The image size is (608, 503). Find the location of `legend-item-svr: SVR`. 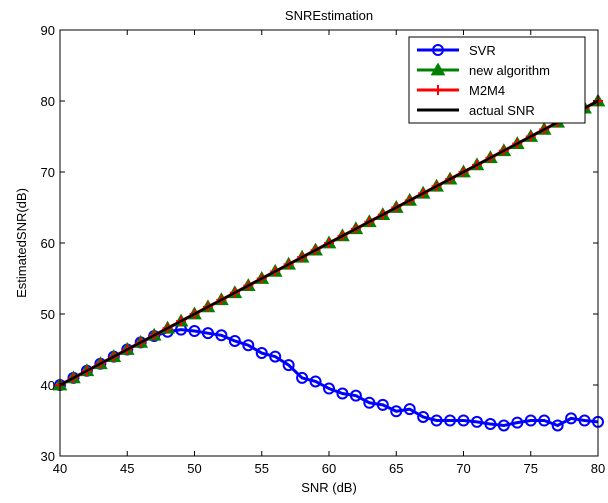

legend-item-svr: SVR is located at coordinates (456, 50).